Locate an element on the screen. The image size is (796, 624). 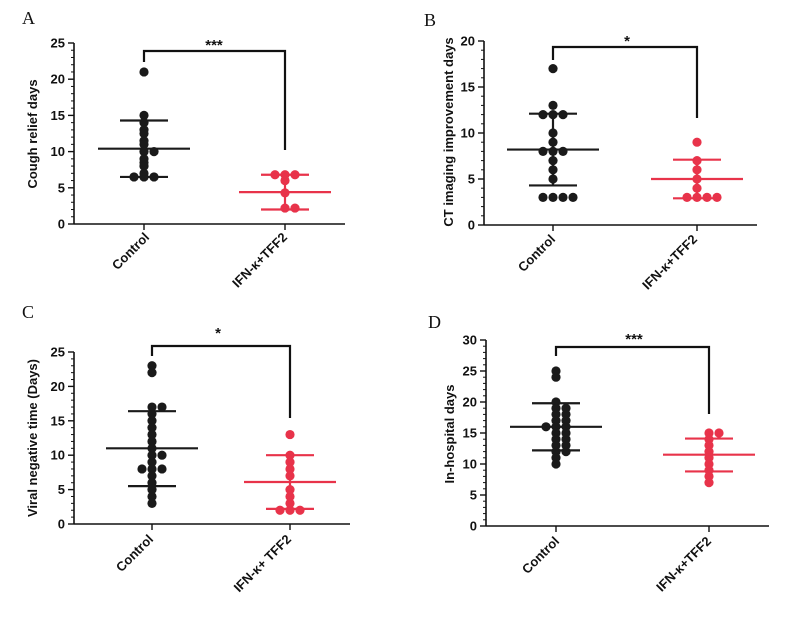
category-label-treatment: IFN-κ+ TFF2 is located at coordinates (262, 563).